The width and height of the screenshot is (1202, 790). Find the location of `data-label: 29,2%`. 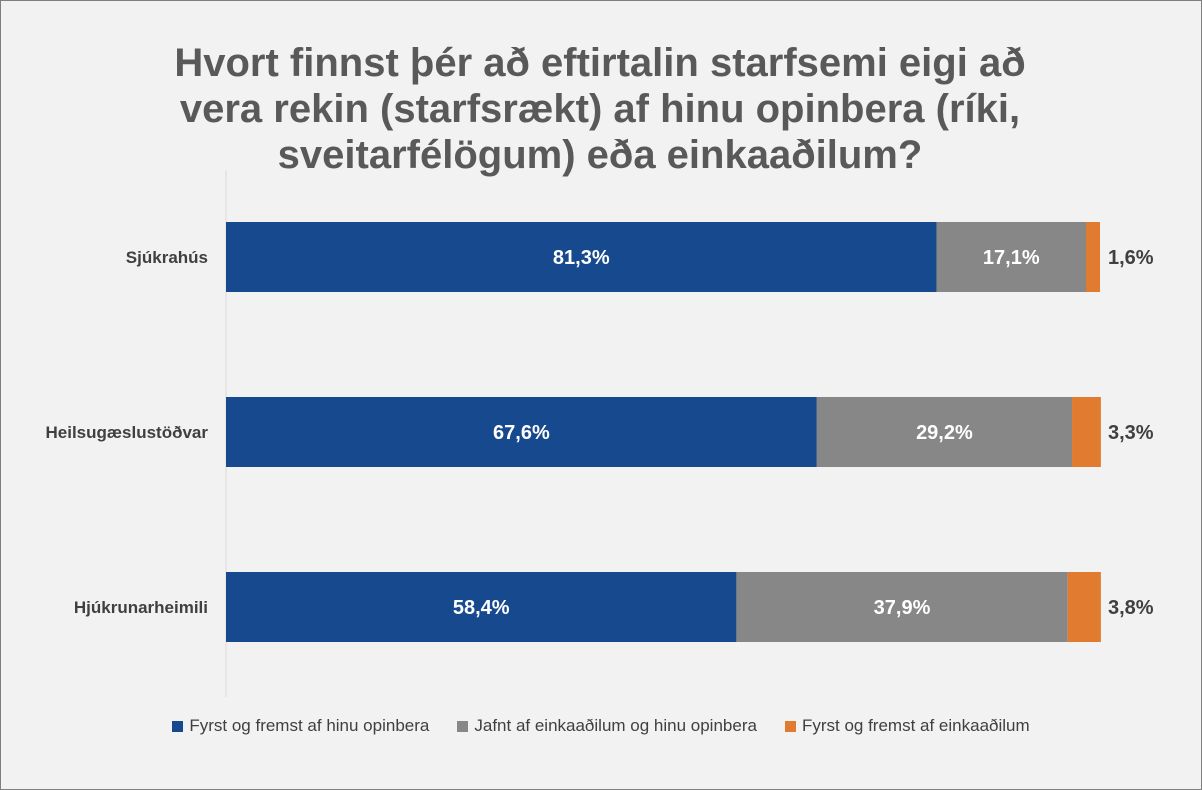

data-label: 29,2% is located at coordinates (944, 433).